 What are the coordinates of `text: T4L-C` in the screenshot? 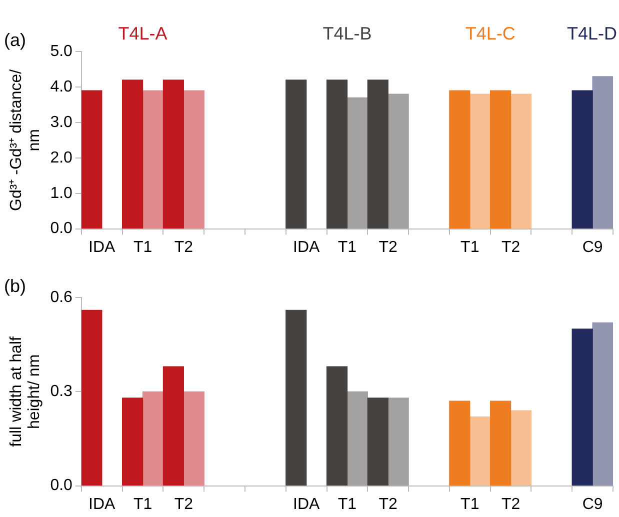 It's located at (490, 34).